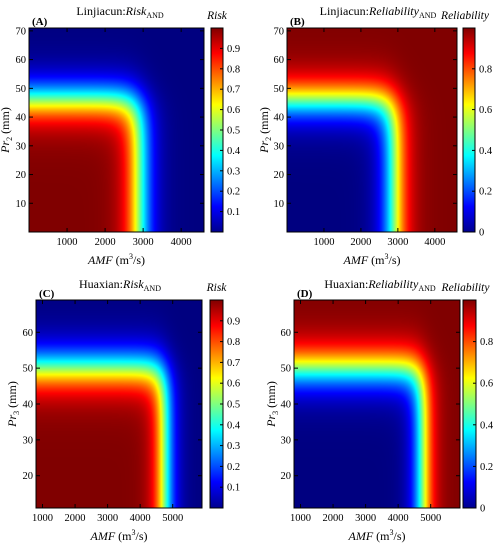 This screenshot has height=550, width=496. Describe the element at coordinates (47, 294) in the screenshot. I see `panel-label: (C)` at that location.